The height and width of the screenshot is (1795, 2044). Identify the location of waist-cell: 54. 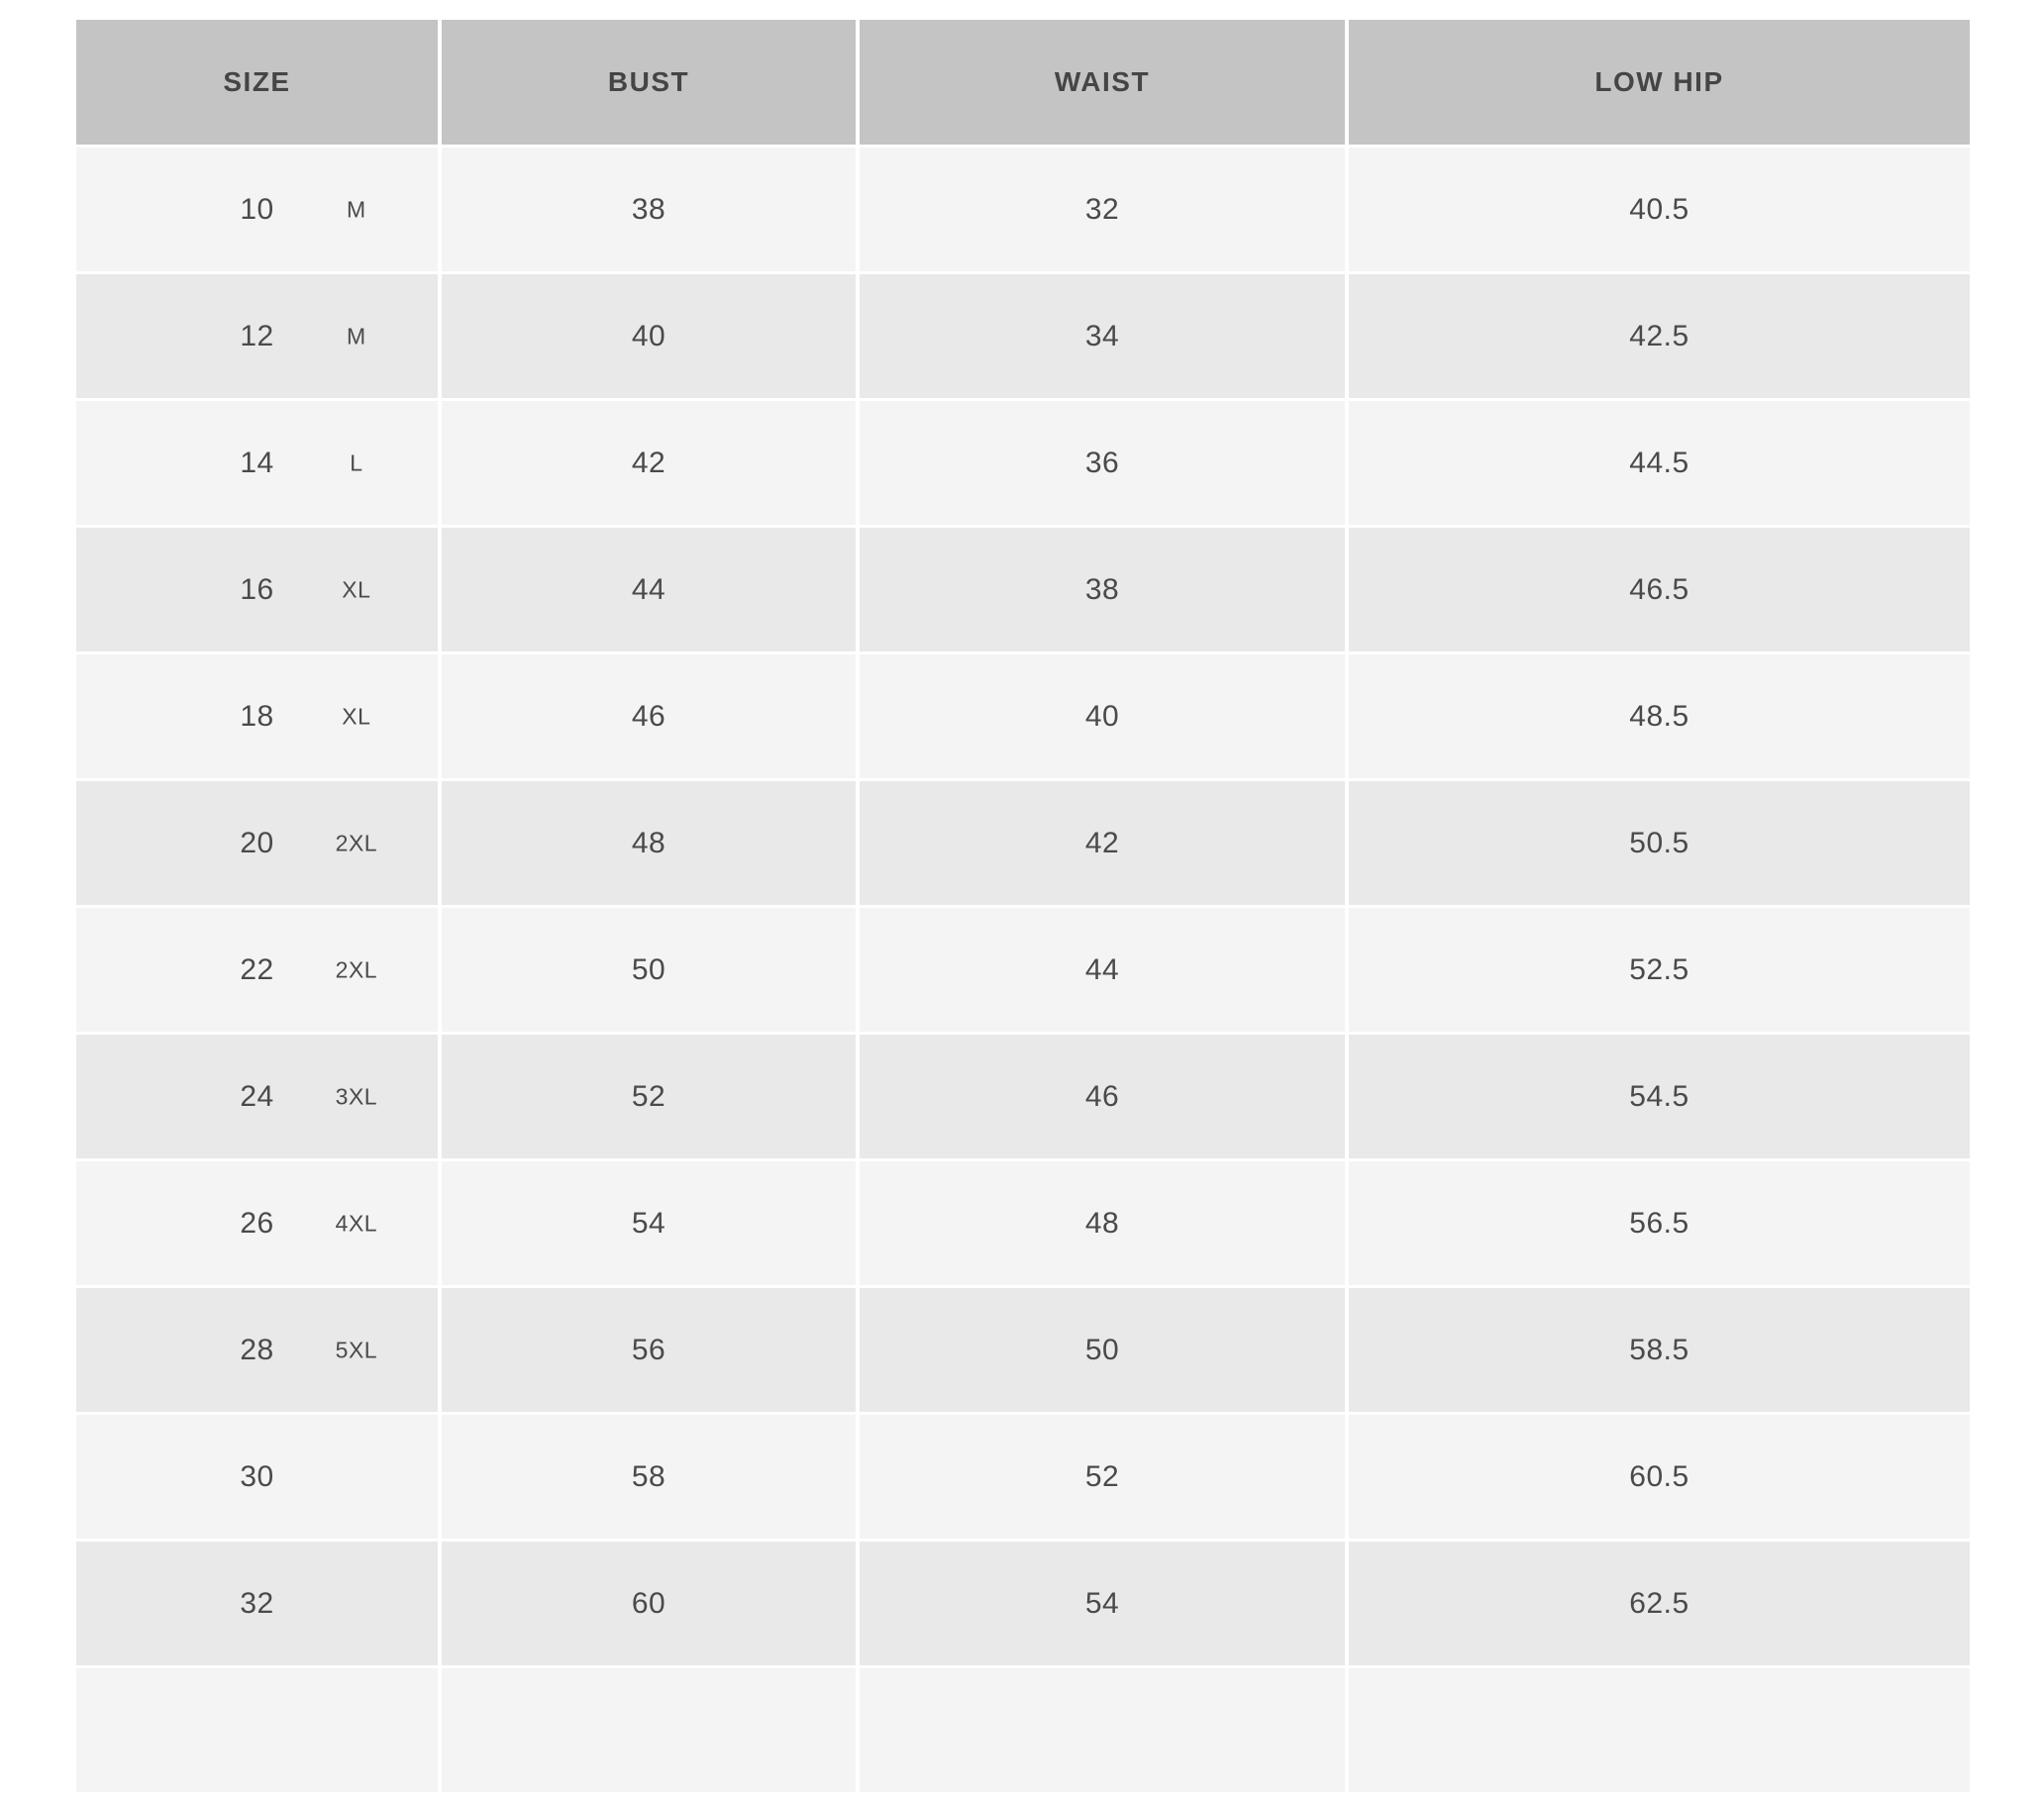
(1102, 1603).